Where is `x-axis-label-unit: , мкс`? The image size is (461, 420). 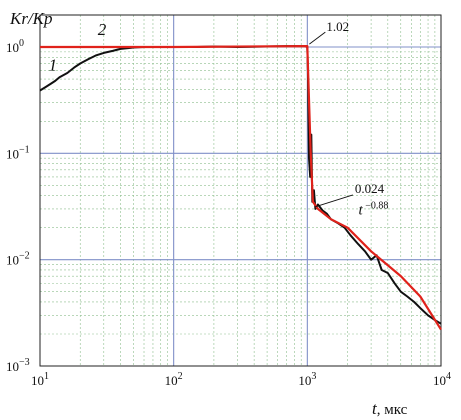 x-axis-label-unit: , мкс is located at coordinates (392, 410).